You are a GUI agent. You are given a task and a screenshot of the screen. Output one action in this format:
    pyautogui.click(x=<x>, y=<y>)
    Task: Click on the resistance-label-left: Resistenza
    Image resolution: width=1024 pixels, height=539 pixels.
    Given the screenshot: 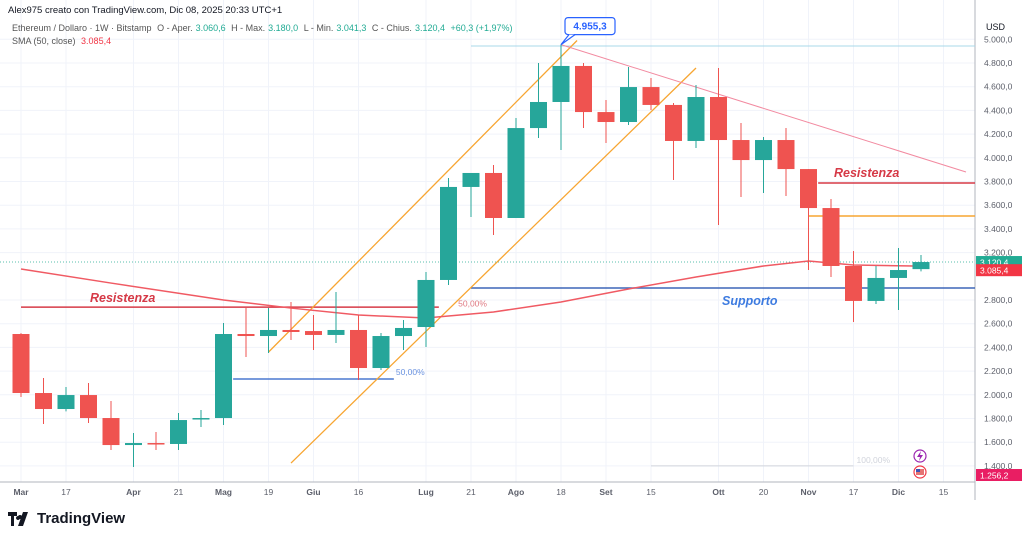 What is the action you would take?
    pyautogui.click(x=122, y=298)
    